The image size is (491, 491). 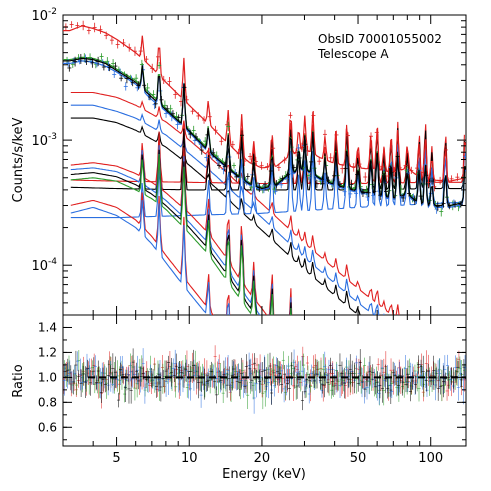 I want to click on ratio-points, so click(x=264, y=379).